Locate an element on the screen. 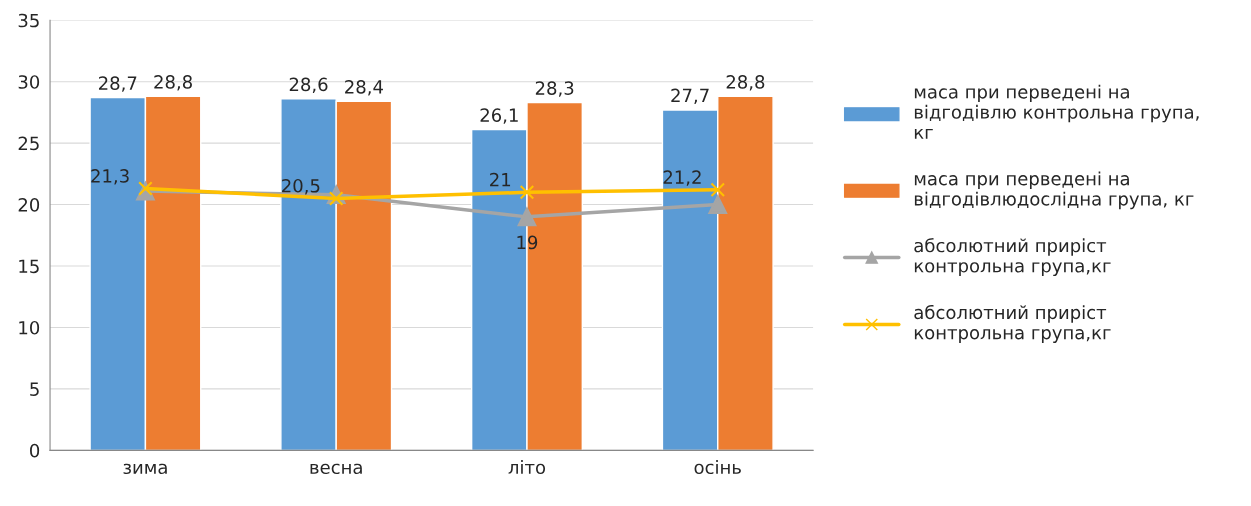 The image size is (1251, 506). data-label: 21,2 is located at coordinates (682, 178).